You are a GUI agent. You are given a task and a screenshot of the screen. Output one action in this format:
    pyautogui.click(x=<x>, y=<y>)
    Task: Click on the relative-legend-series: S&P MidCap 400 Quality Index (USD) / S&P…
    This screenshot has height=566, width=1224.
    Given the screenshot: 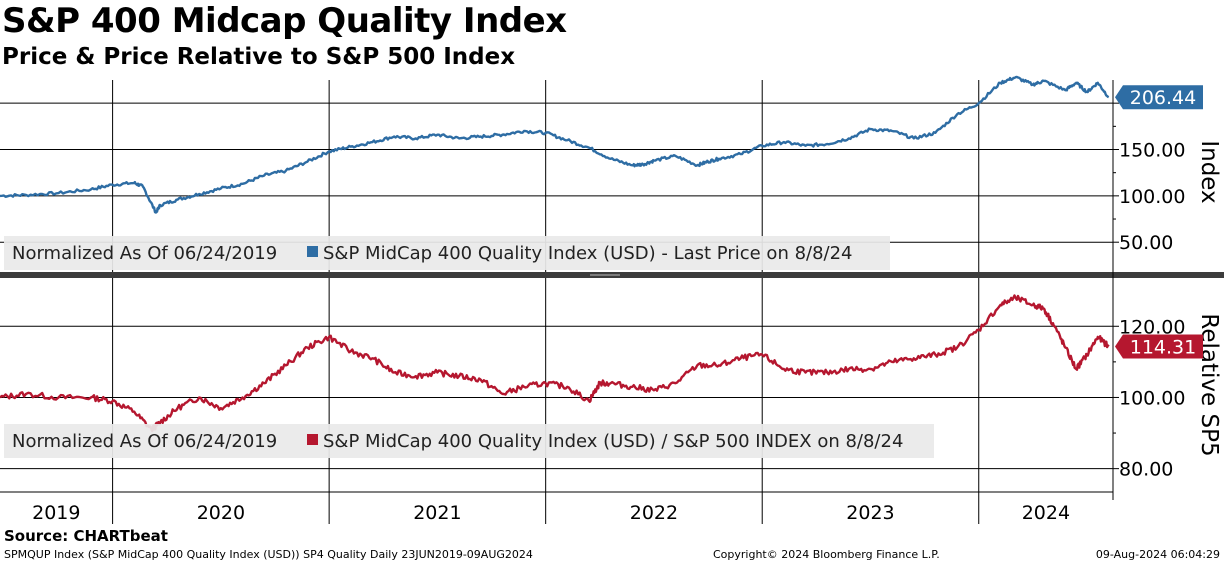 What is the action you would take?
    pyautogui.click(x=613, y=441)
    